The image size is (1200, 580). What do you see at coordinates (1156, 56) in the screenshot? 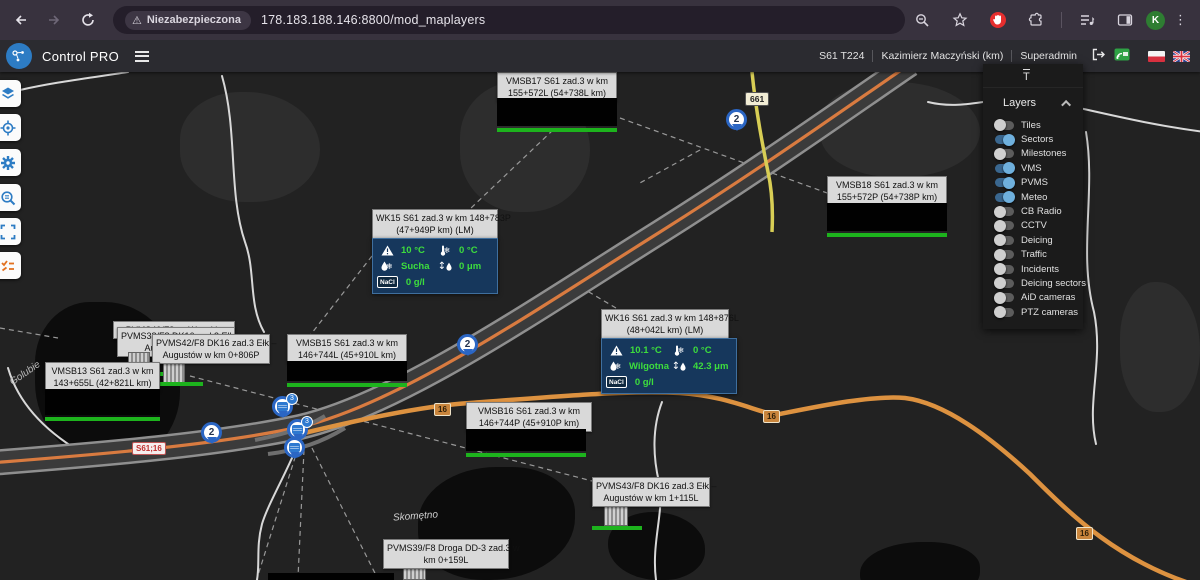
I see `flag-poland` at bounding box center [1156, 56].